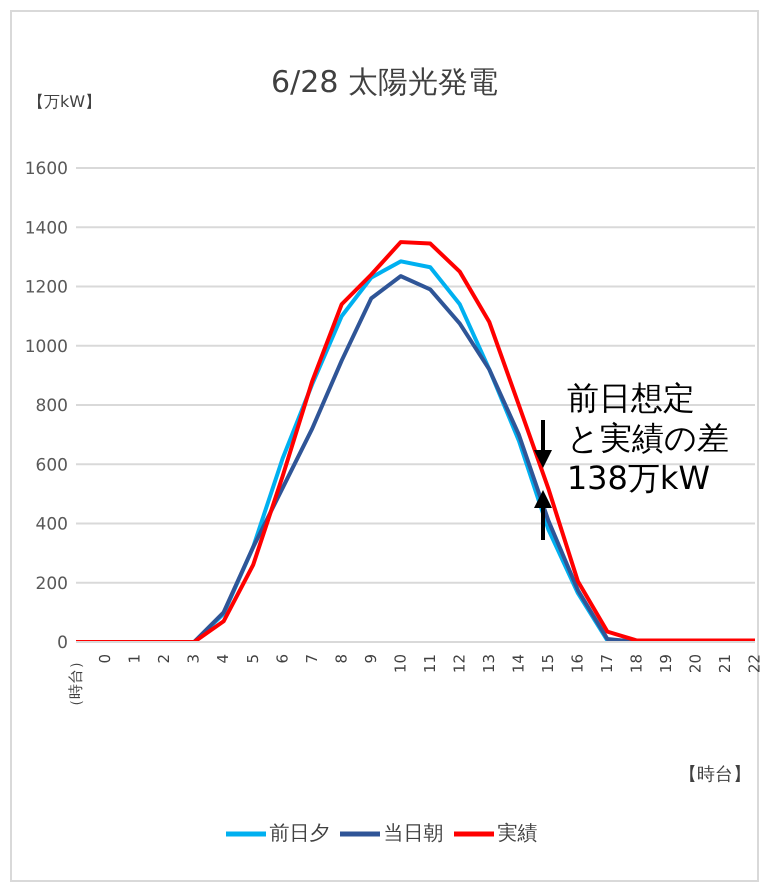 The image size is (769, 887). What do you see at coordinates (637, 664) in the screenshot?
I see `x-tick-label: 18` at bounding box center [637, 664].